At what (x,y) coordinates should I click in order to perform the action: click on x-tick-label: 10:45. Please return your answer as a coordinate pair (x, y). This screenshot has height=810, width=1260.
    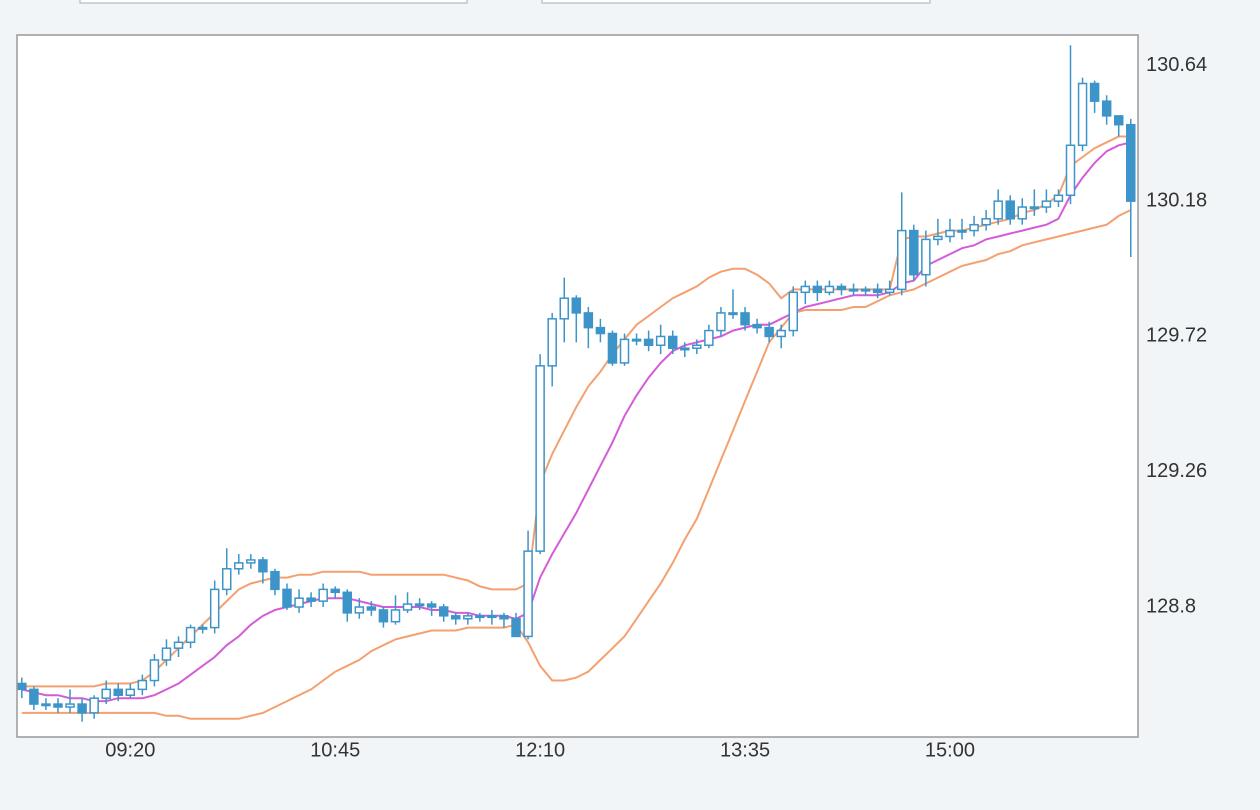
    Looking at the image, I should click on (335, 750).